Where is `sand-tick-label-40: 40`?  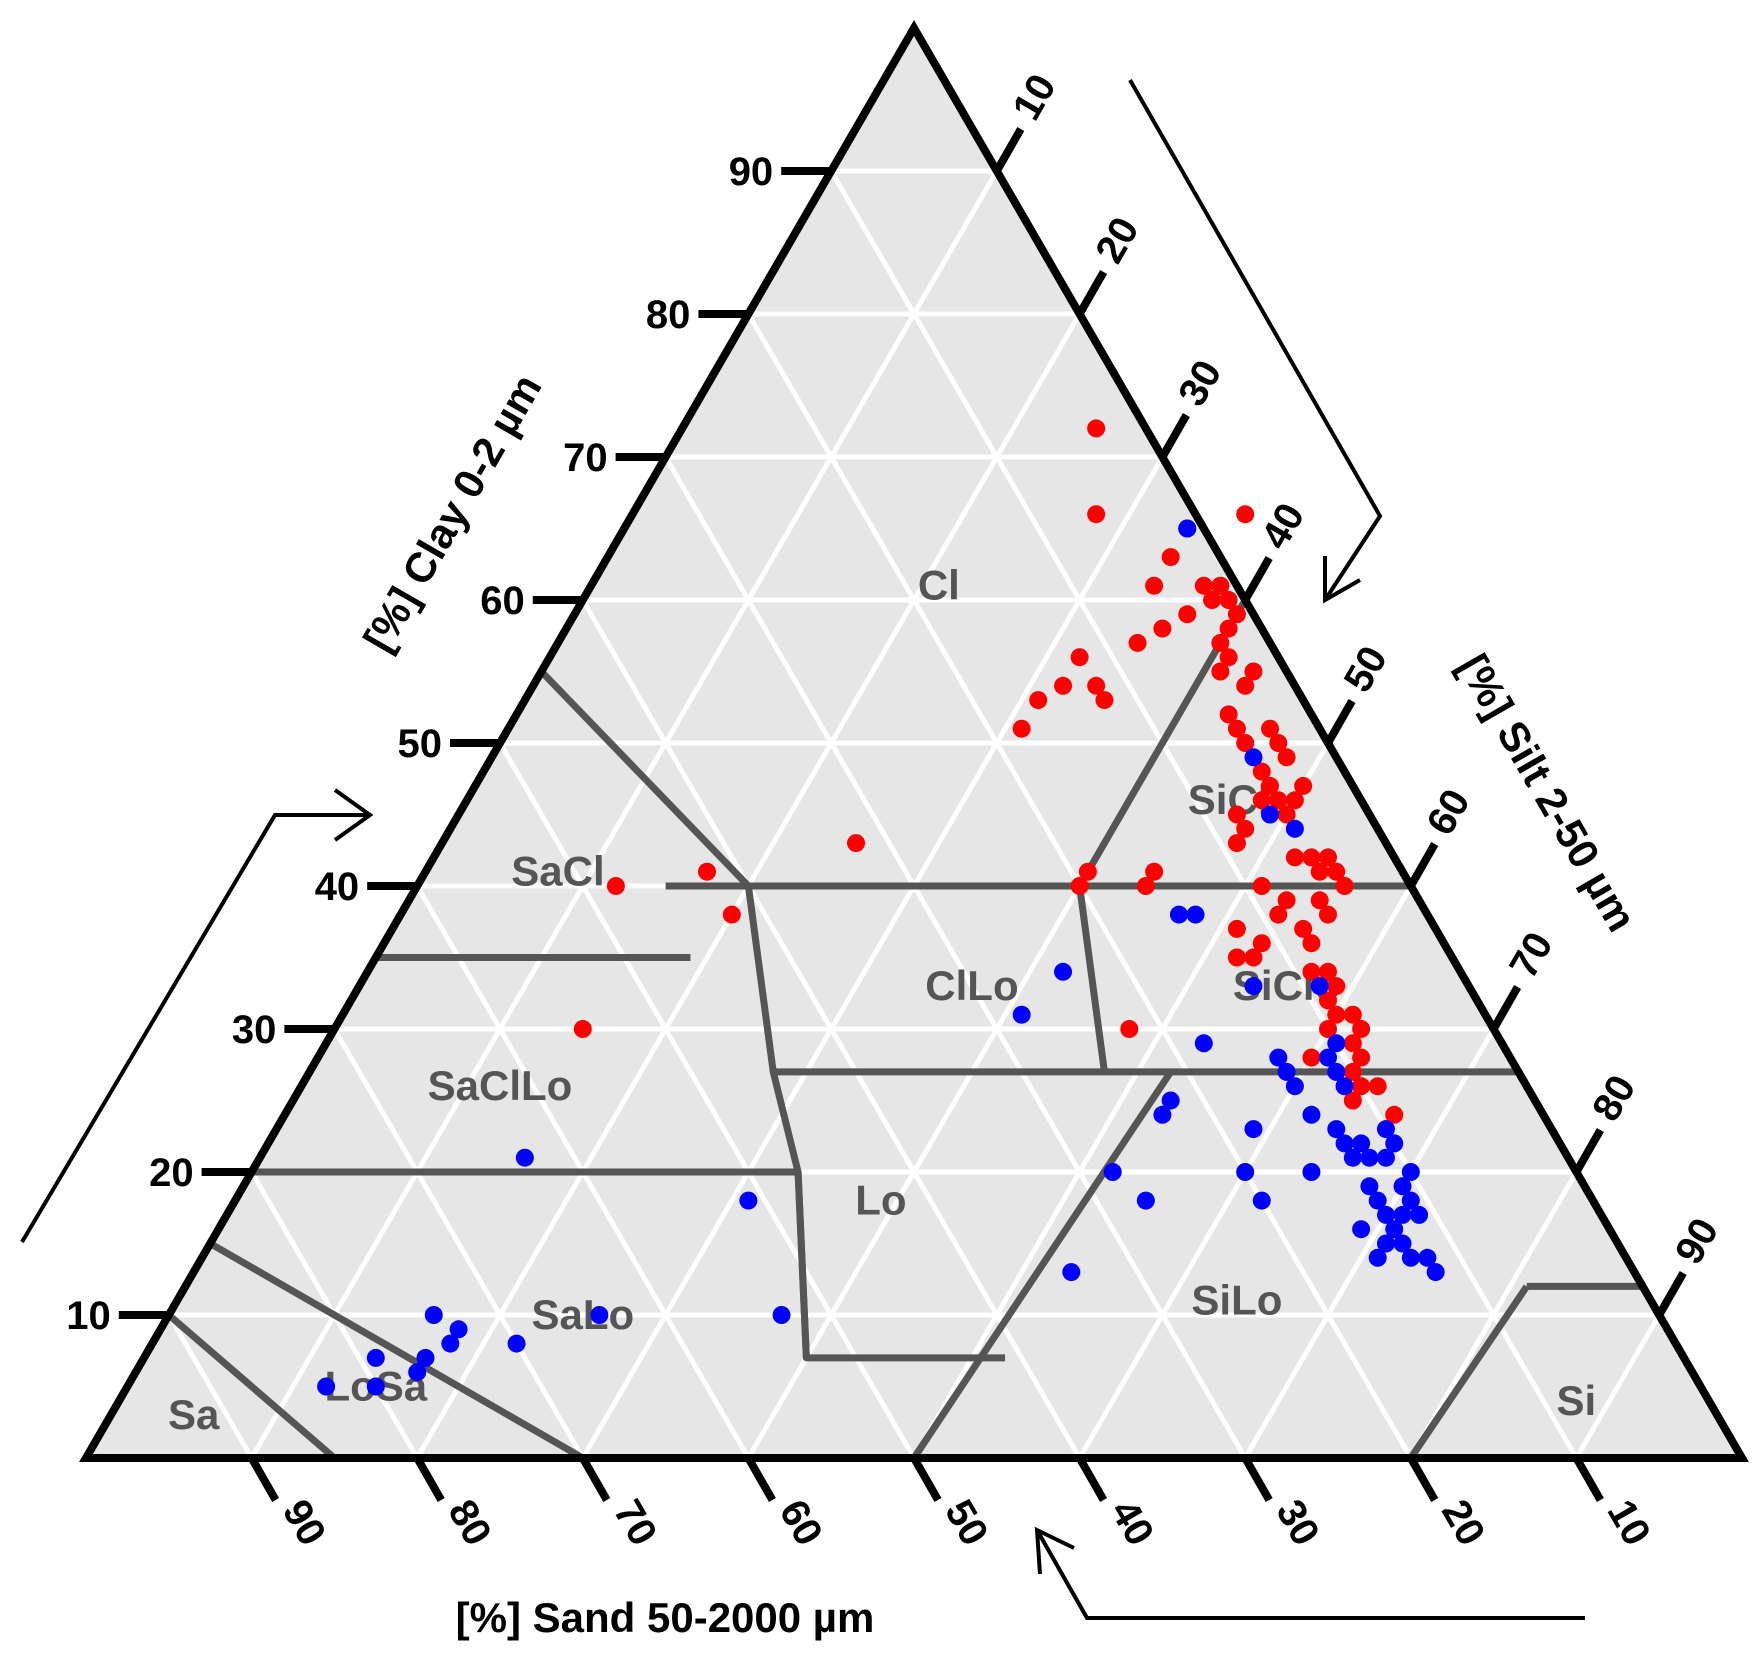 sand-tick-label-40: 40 is located at coordinates (1132, 1523).